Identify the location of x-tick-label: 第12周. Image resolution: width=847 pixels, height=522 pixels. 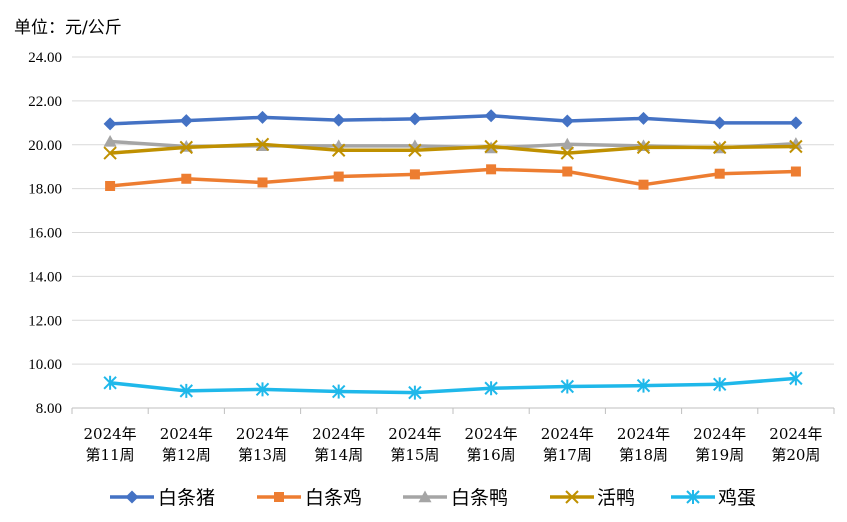
(186, 455).